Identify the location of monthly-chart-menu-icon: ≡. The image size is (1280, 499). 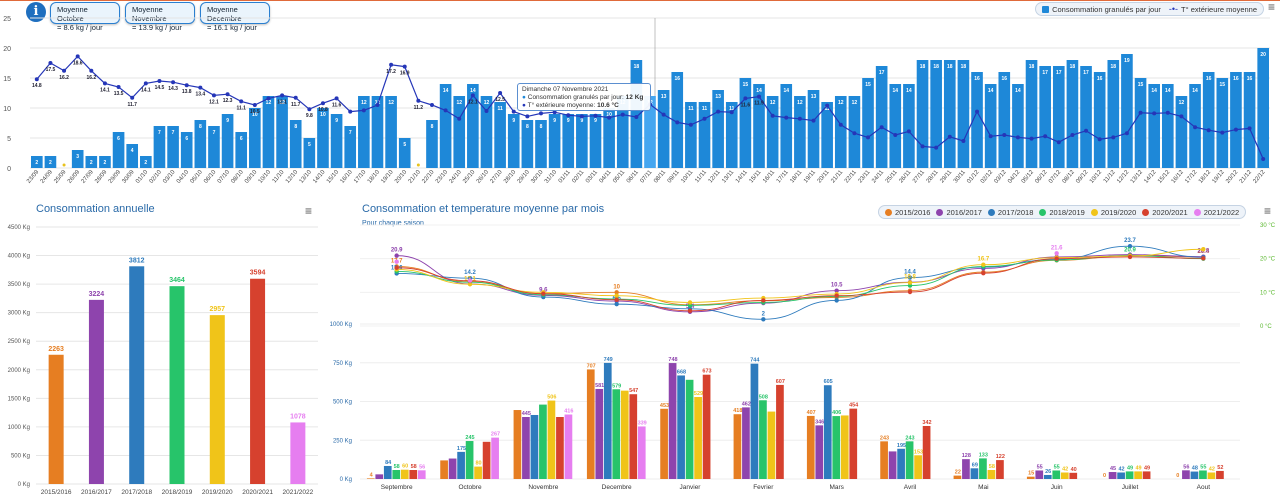
(1268, 211).